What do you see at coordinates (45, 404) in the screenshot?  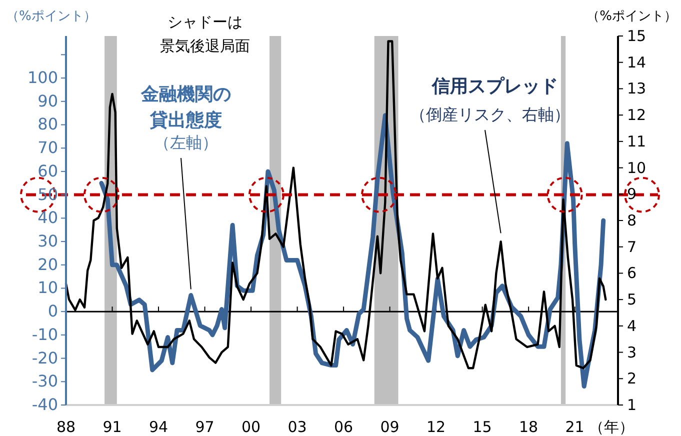 I see `y-tick-label: -40` at bounding box center [45, 404].